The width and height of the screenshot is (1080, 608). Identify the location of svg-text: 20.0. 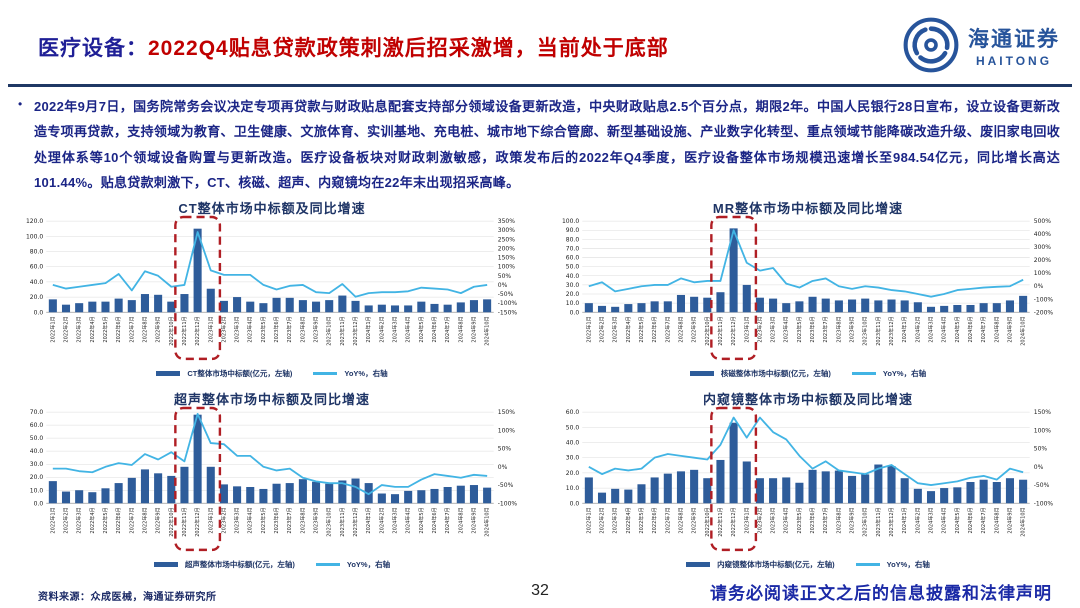
(37, 477).